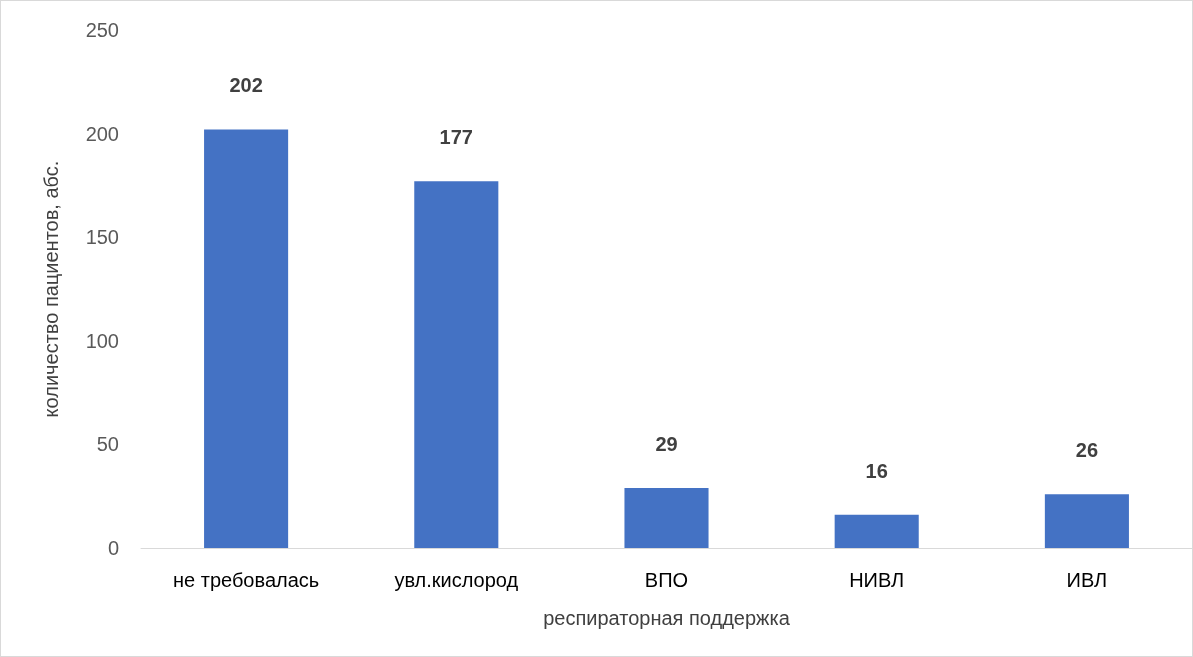 Image resolution: width=1193 pixels, height=657 pixels. I want to click on x-tick-label: не требовалась, so click(246, 580).